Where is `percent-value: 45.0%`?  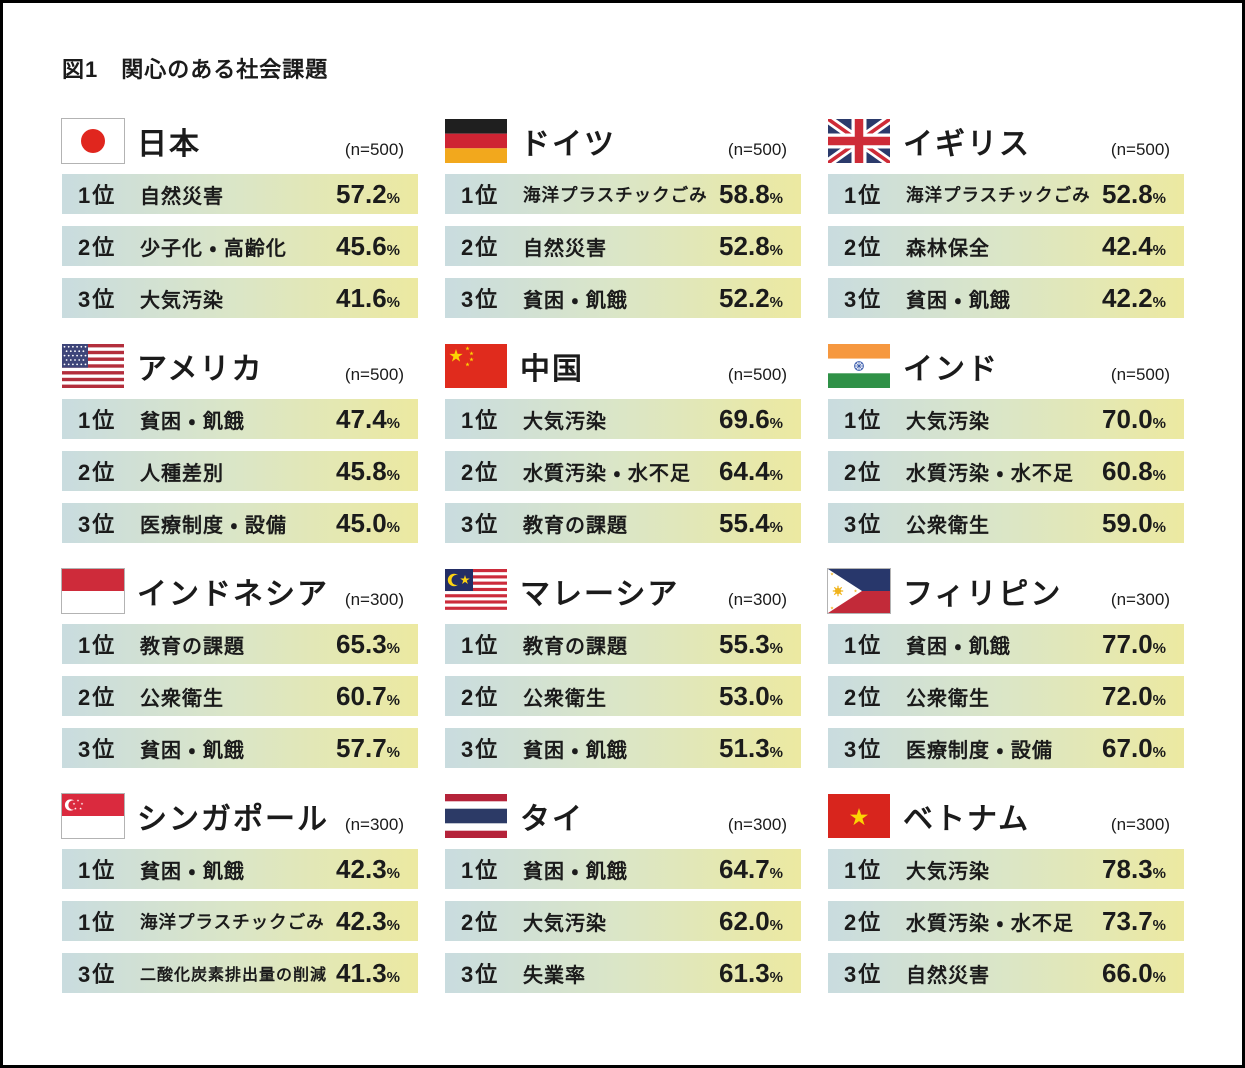
percent-value: 45.0% is located at coordinates (368, 522).